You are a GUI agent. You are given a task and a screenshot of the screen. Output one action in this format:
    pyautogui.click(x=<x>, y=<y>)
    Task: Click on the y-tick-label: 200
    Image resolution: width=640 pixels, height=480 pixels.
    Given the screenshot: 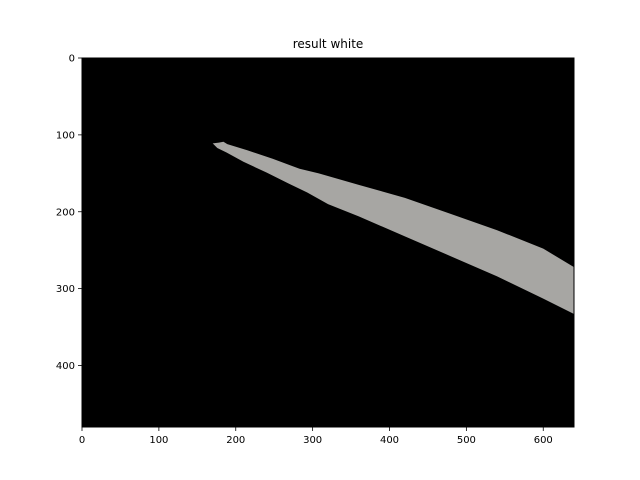 What is the action you would take?
    pyautogui.click(x=65, y=212)
    